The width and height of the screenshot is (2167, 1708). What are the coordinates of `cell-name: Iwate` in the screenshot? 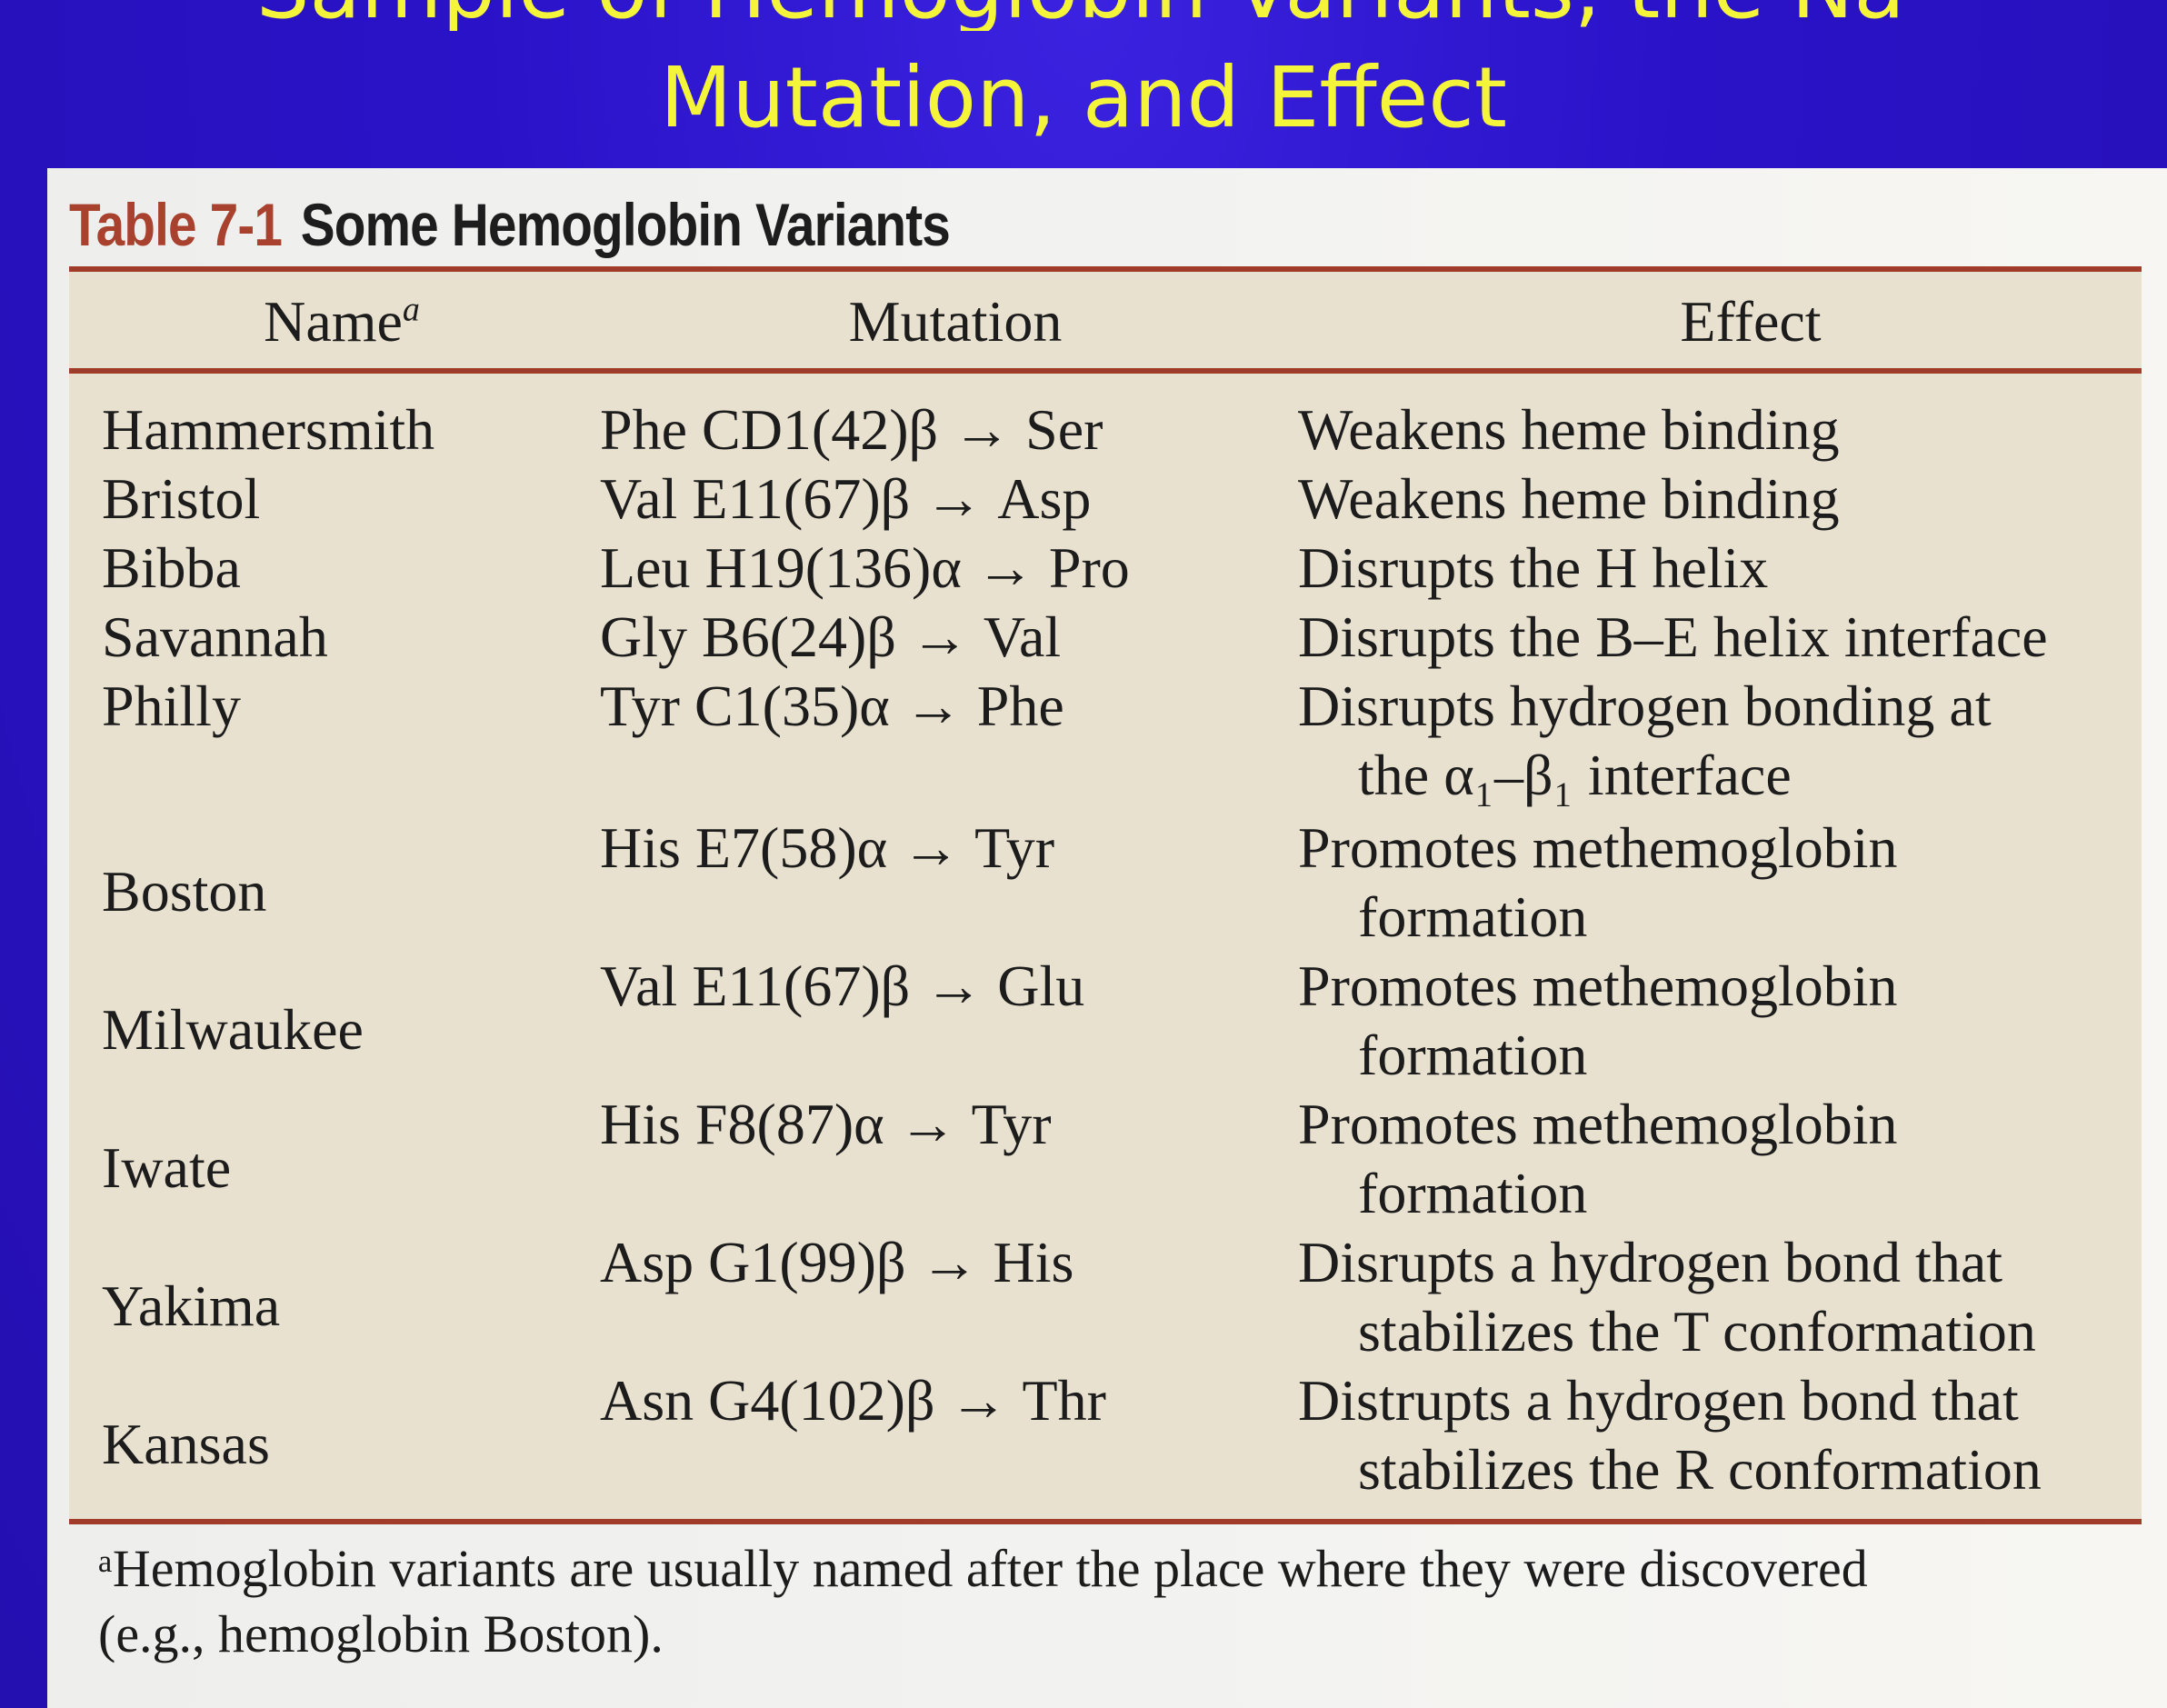 It's located at (167, 1168).